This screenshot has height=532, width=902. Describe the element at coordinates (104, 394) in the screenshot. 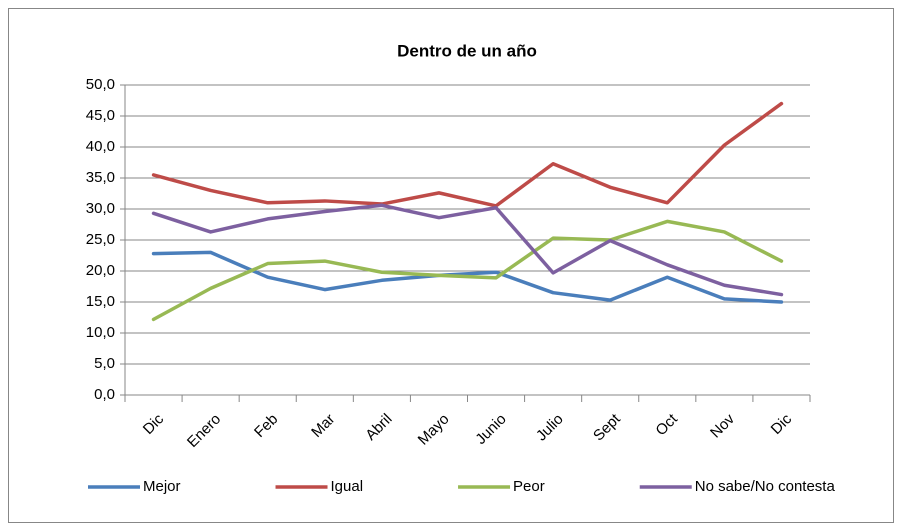

I see `y-tick-label: 0,0` at that location.